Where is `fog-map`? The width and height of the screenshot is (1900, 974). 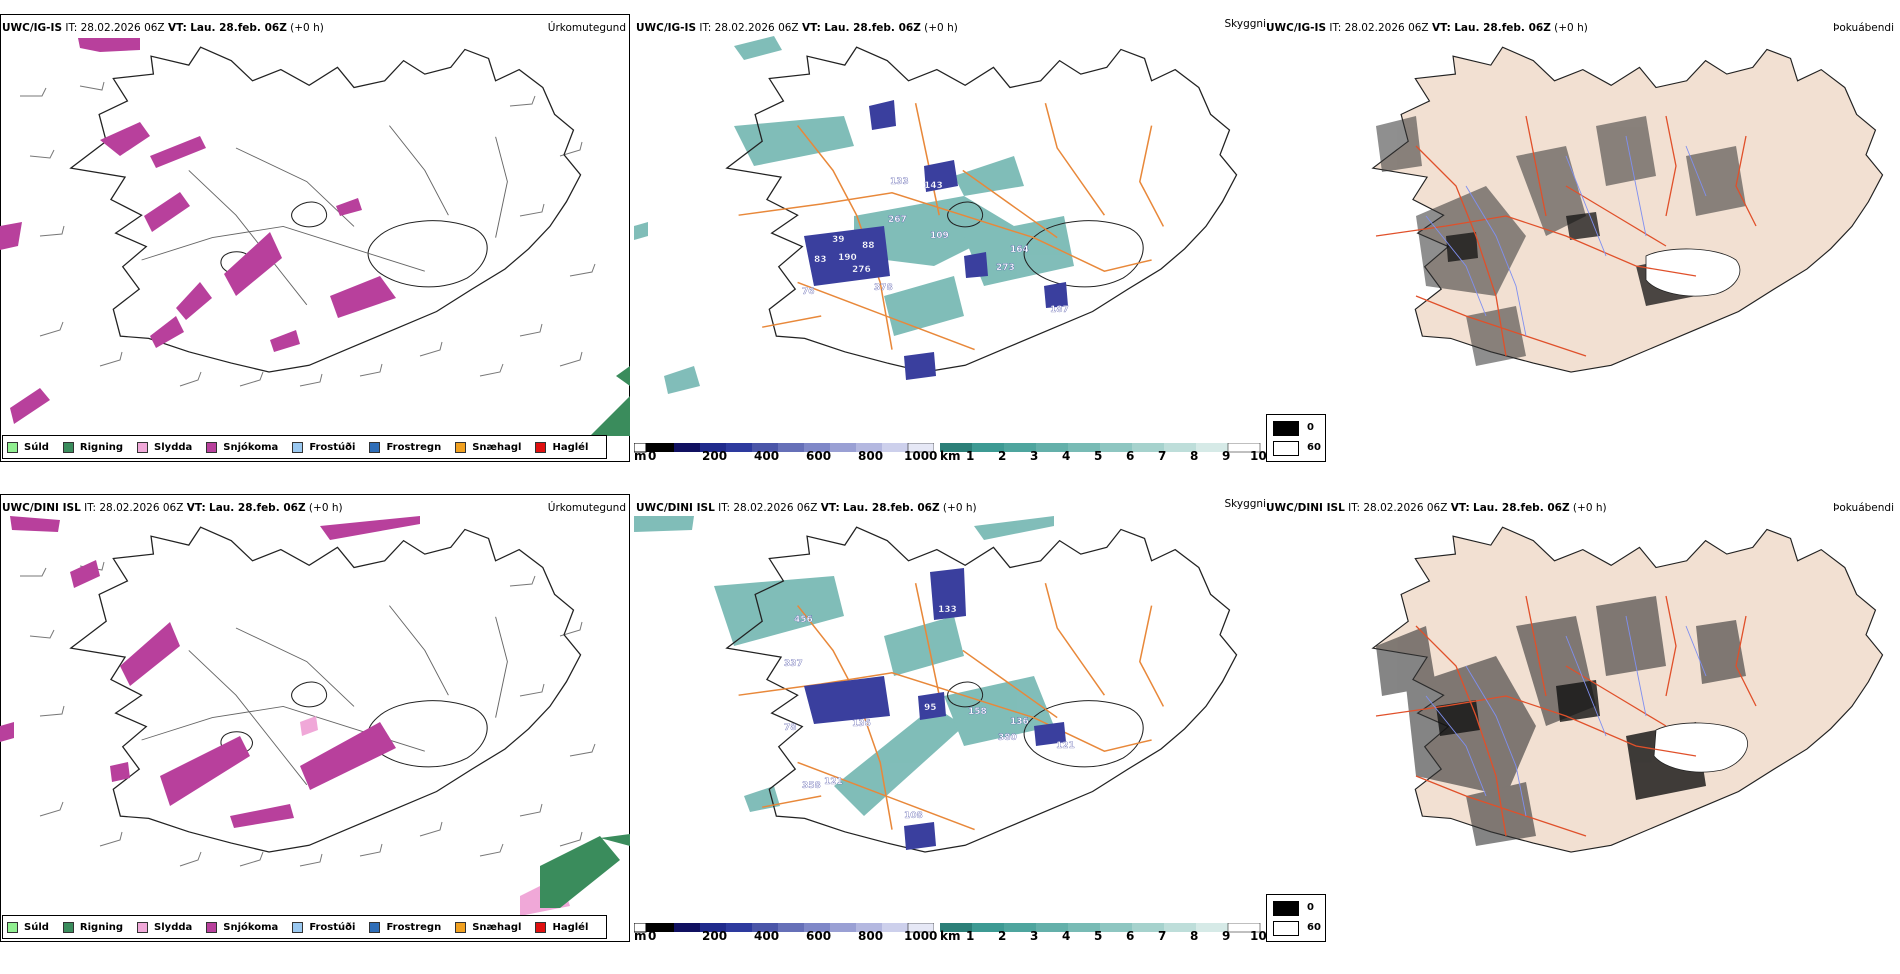 fog-map is located at coordinates (1628, 209).